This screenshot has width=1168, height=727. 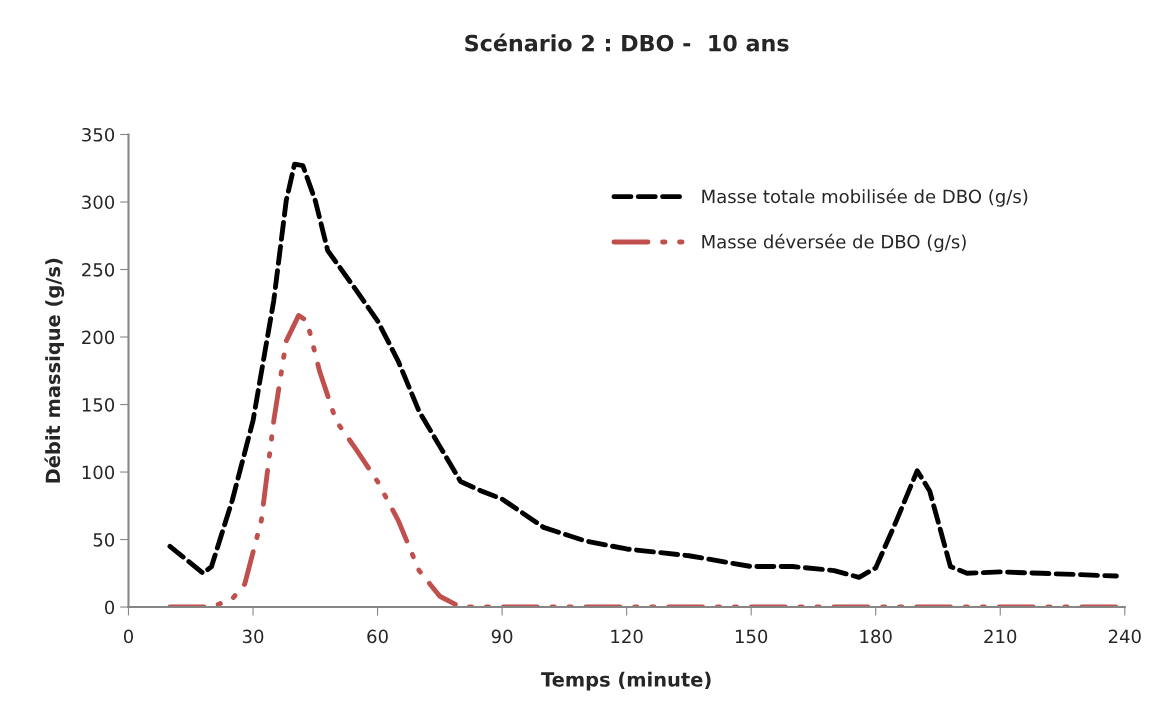 I want to click on x-tick-label: 240, so click(x=1124, y=636).